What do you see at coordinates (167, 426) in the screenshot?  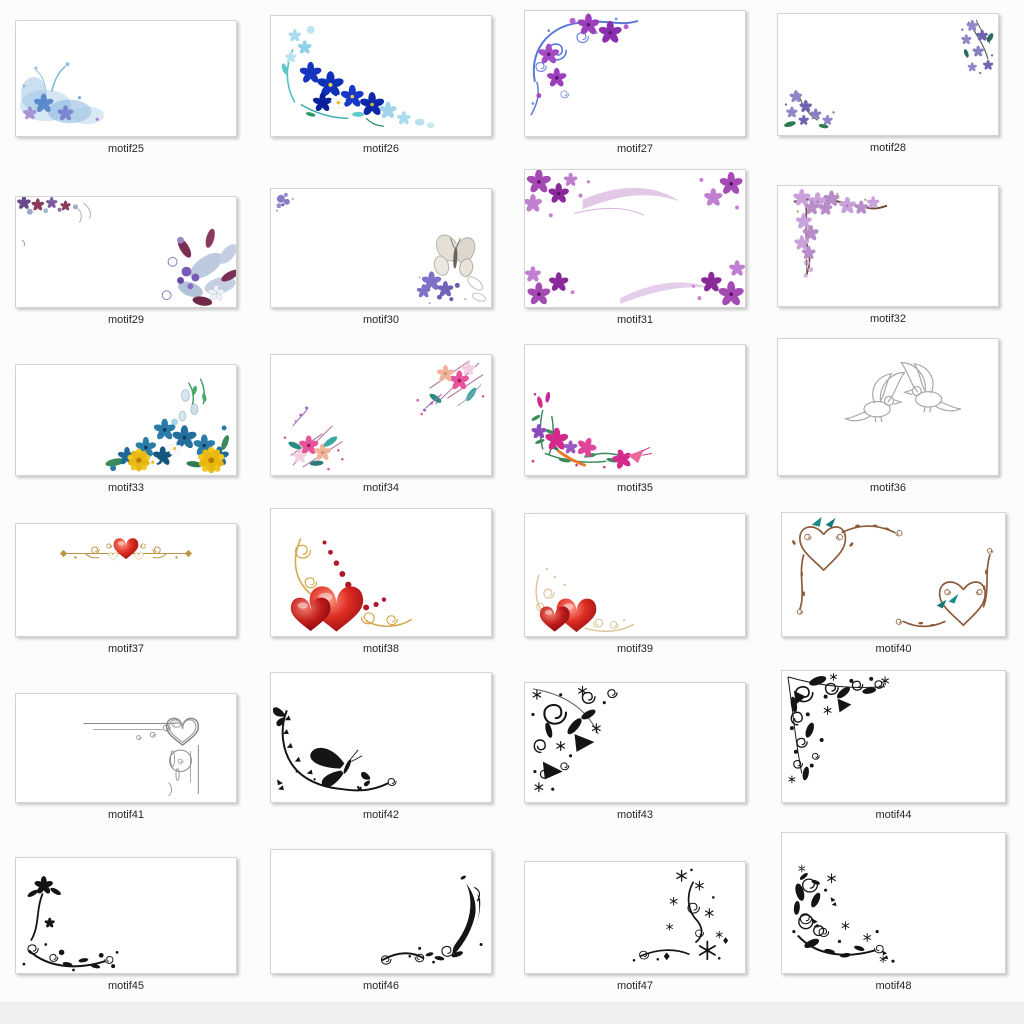 I see `motif33-artwork` at bounding box center [167, 426].